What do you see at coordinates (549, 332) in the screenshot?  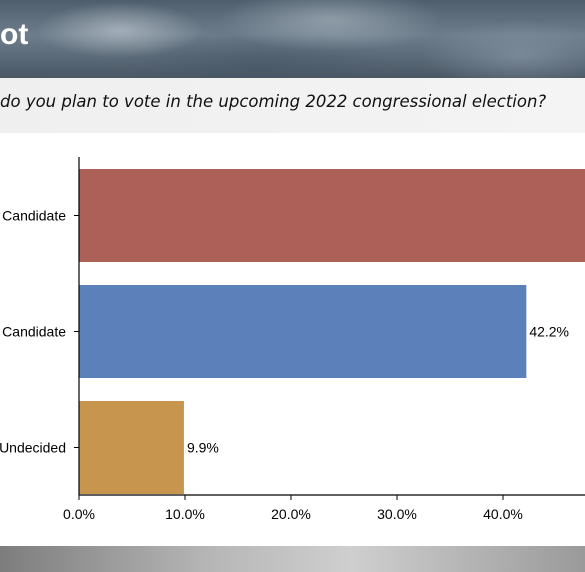 I see `data-label: 42.2%` at bounding box center [549, 332].